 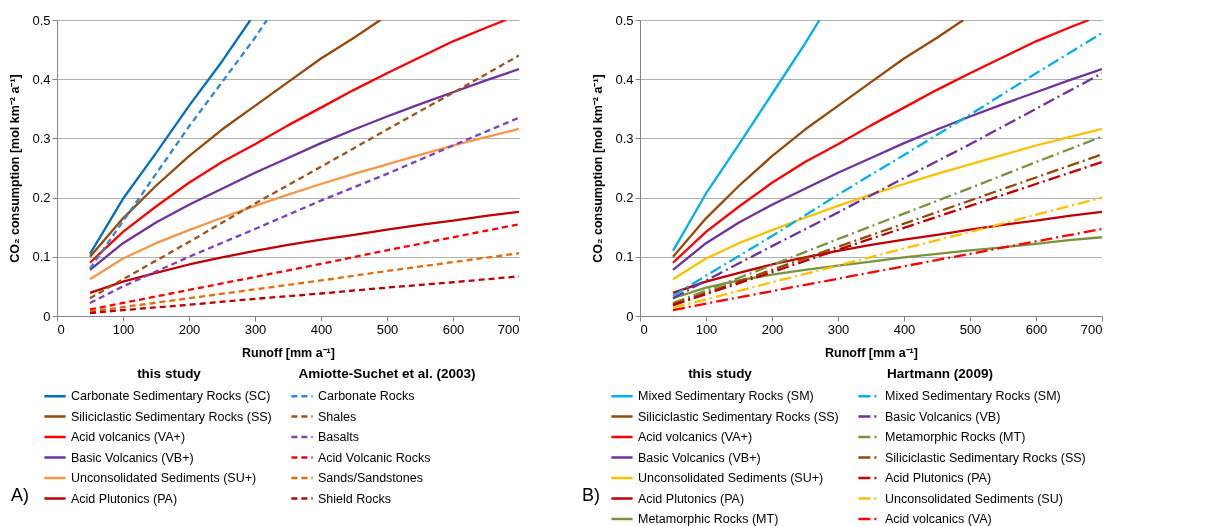 What do you see at coordinates (20, 495) in the screenshot?
I see `text: A)` at bounding box center [20, 495].